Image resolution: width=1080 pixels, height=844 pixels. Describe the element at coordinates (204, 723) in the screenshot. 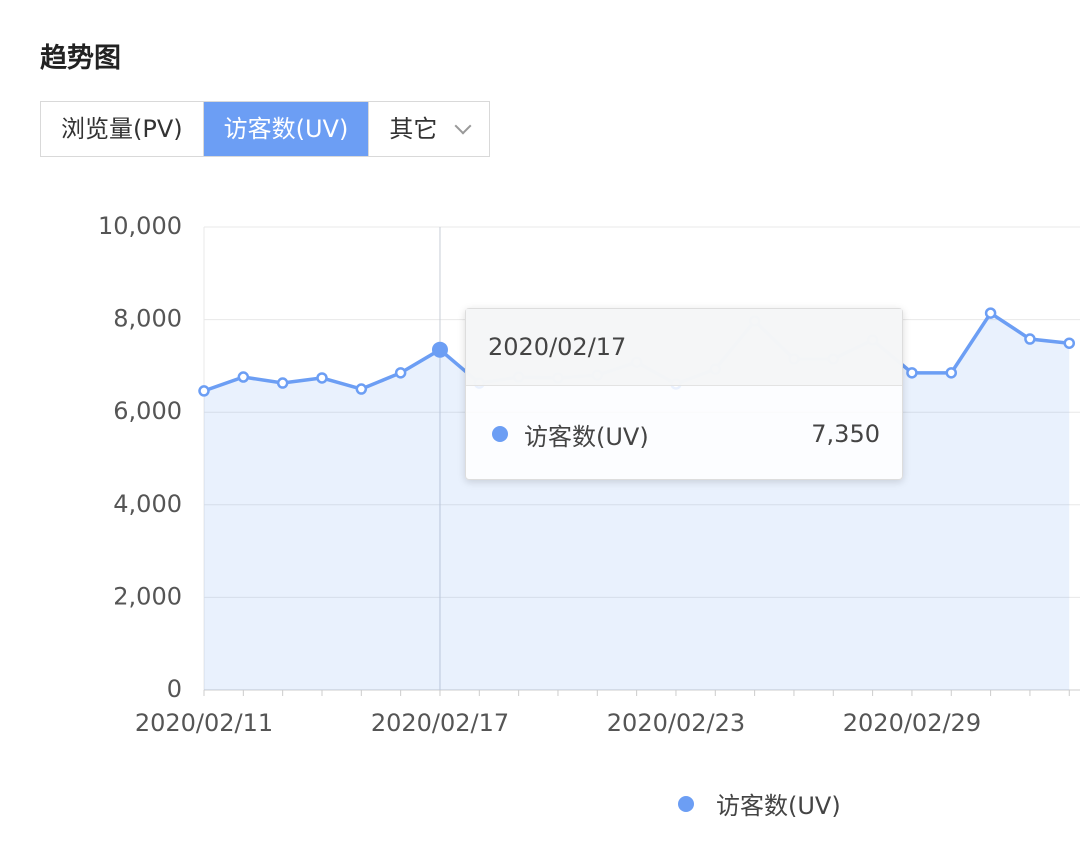

I see `x-tick-label: 2020/02/11` at that location.